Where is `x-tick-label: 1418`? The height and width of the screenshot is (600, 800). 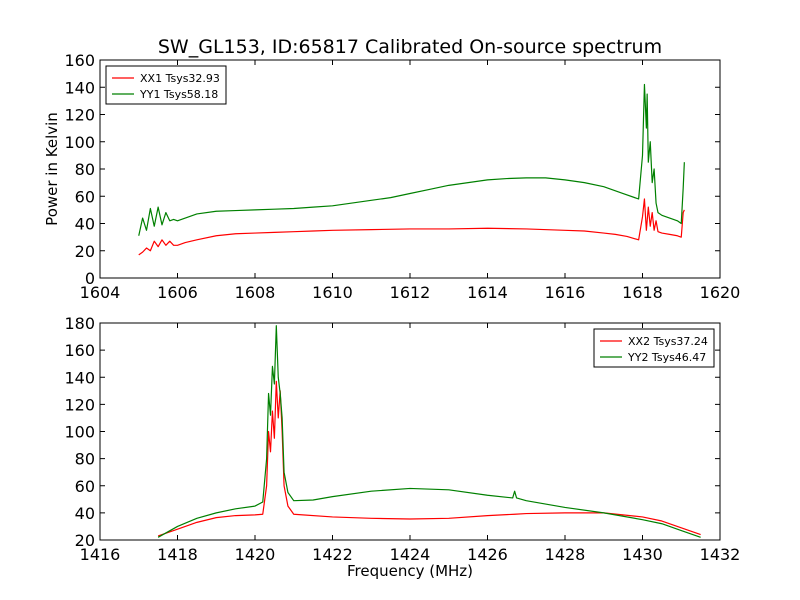 x-tick-label: 1418 is located at coordinates (177, 554).